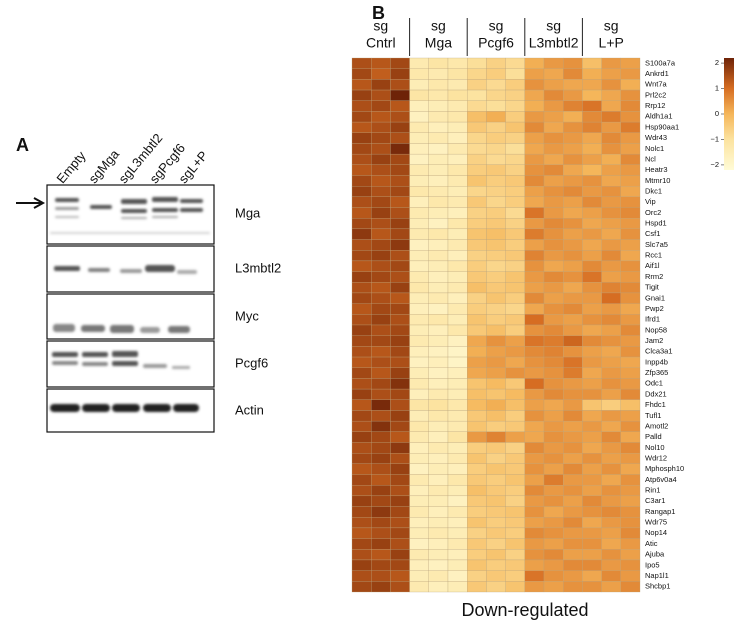 The width and height of the screenshot is (736, 640). Describe the element at coordinates (655, 554) in the screenshot. I see `gene-label: Ajuba` at that location.